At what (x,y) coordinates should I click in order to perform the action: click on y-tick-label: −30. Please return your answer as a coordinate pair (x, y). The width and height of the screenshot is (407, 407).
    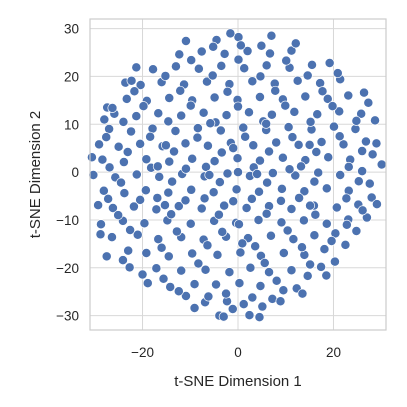
    Looking at the image, I should click on (67, 316).